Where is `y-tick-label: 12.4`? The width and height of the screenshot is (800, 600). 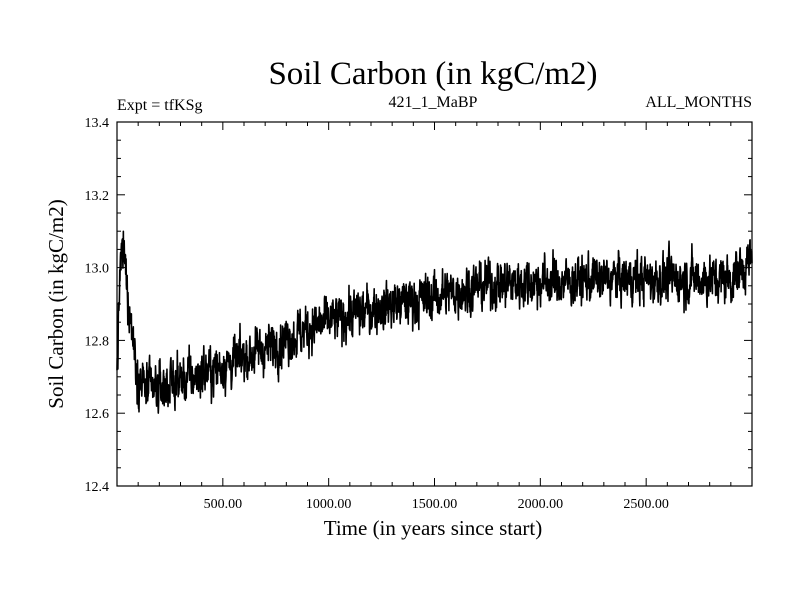 y-tick-label: 12.4 is located at coordinates (97, 487).